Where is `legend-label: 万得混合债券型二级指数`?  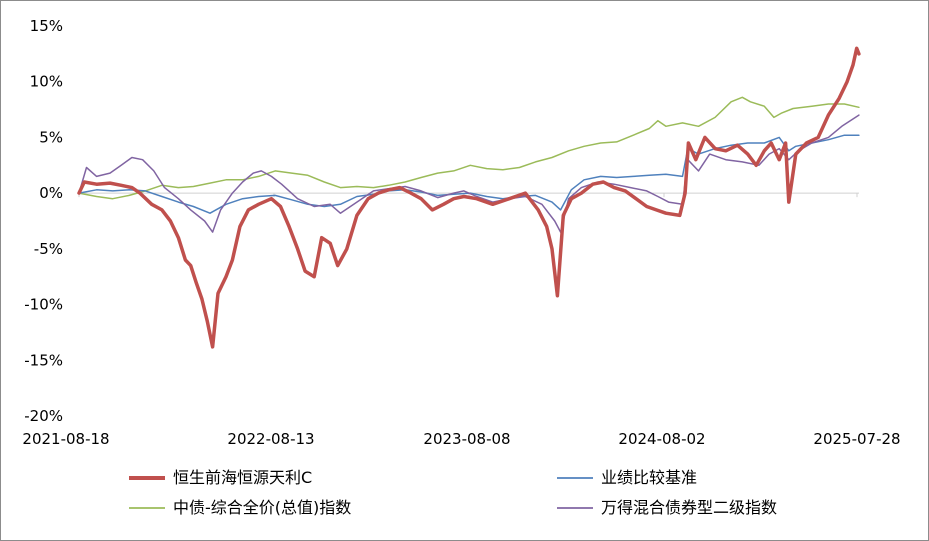 legend-label: 万得混合债券型二级指数 is located at coordinates (689, 507).